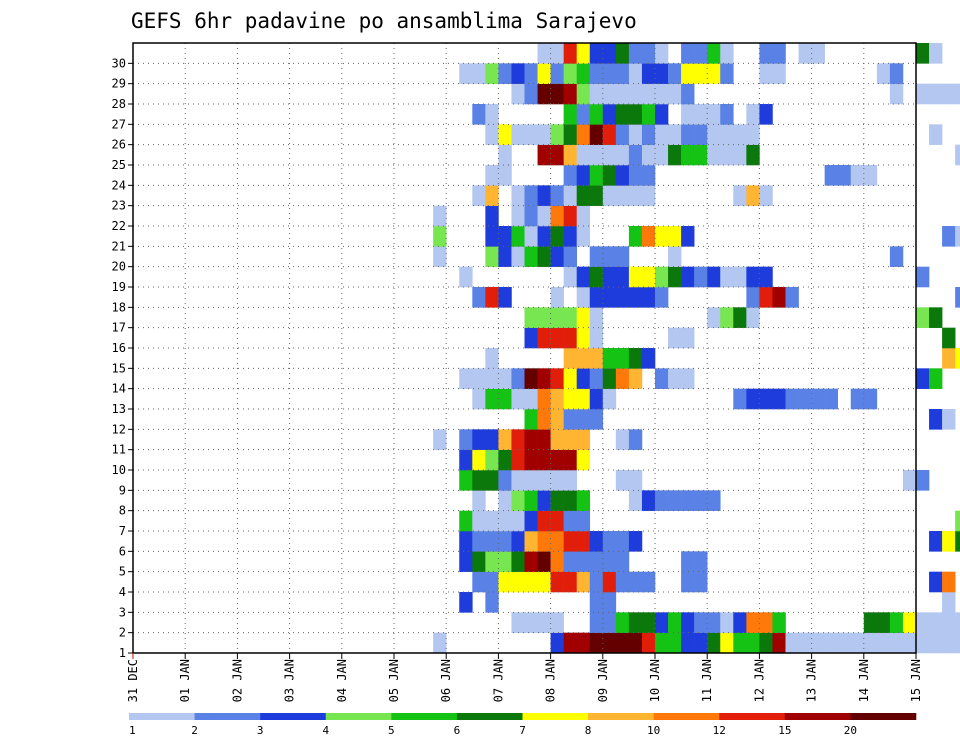  What do you see at coordinates (850, 730) in the screenshot?
I see `legend-label: 20` at bounding box center [850, 730].